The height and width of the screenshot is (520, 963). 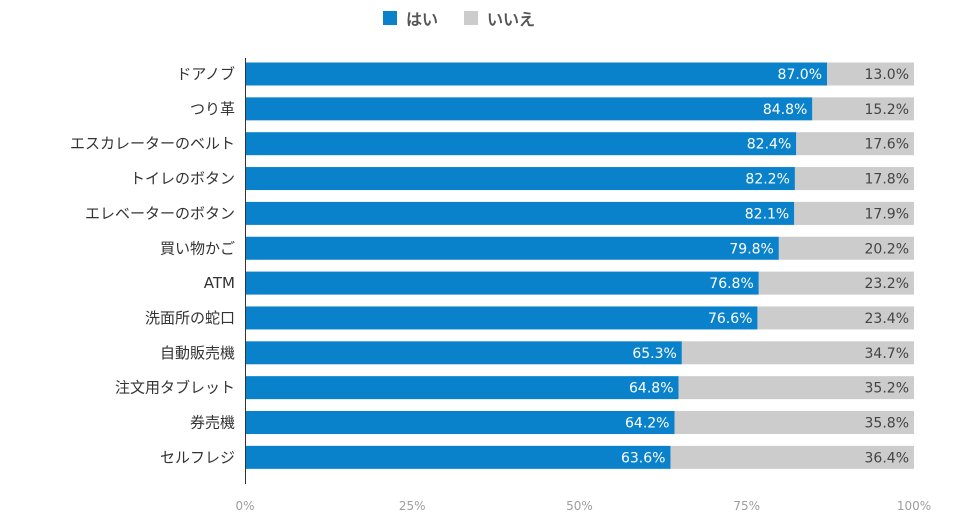 I want to click on data-label-yes: 64.8%, so click(x=651, y=389).